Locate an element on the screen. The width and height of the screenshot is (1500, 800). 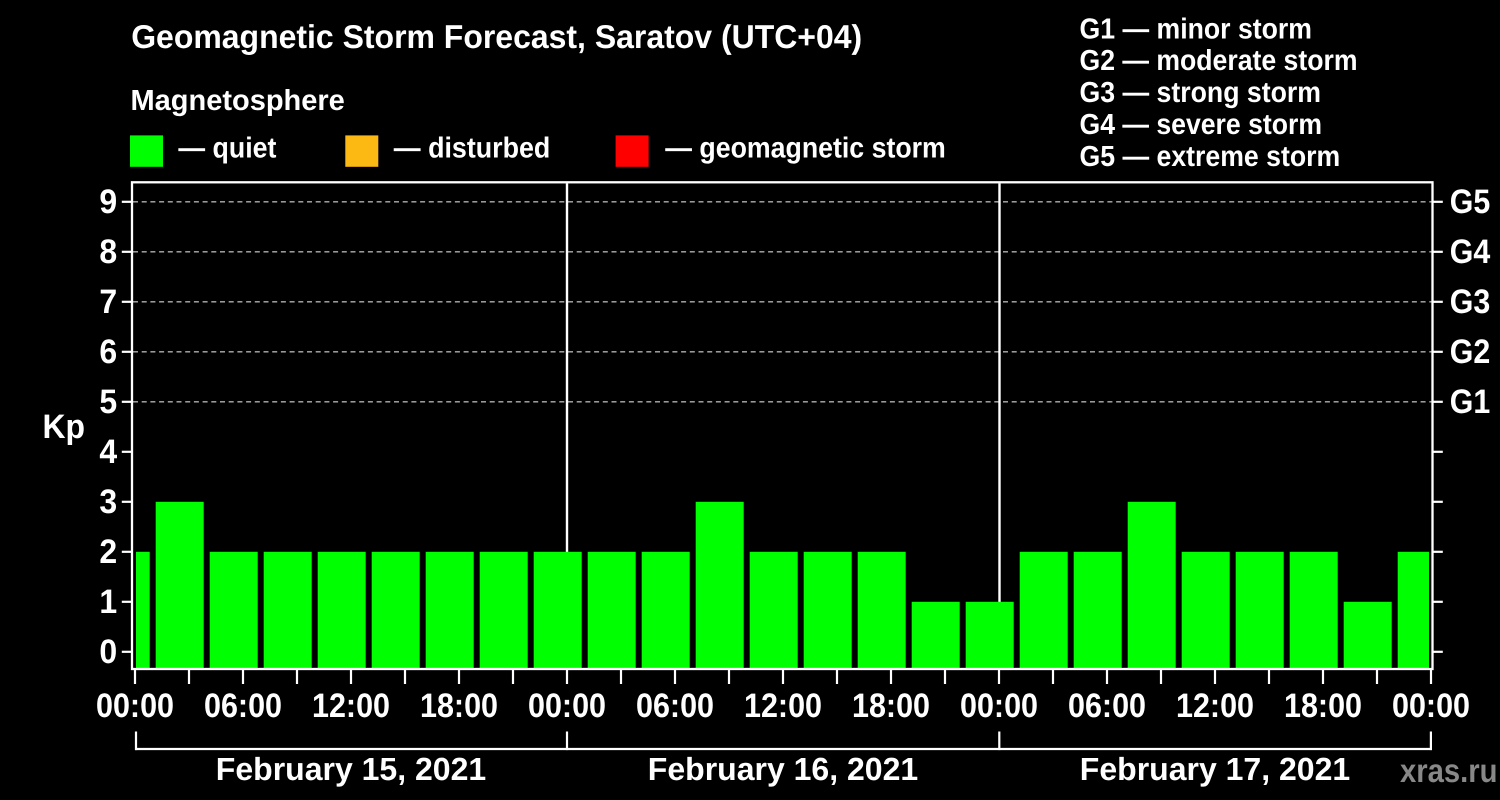
svg-text: G2 is located at coordinates (1470, 352).